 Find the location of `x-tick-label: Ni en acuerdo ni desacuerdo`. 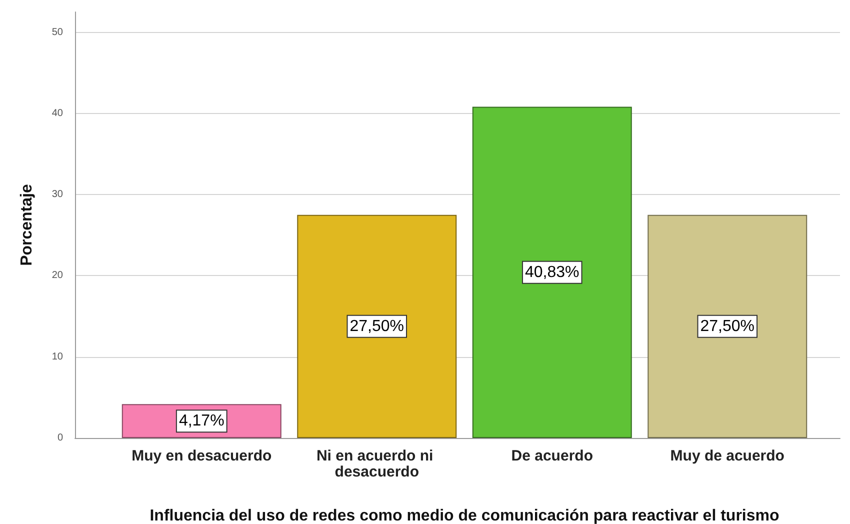

x-tick-label: Ni en acuerdo ni desacuerdo is located at coordinates (377, 464).